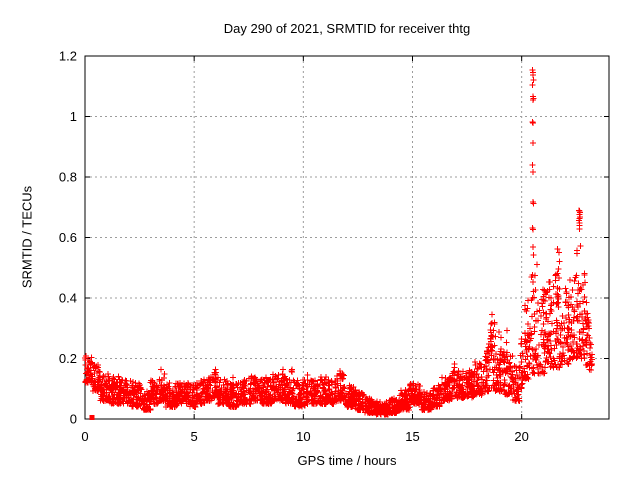 This screenshot has width=640, height=480. I want to click on y-tick-label: 1, so click(73, 116).